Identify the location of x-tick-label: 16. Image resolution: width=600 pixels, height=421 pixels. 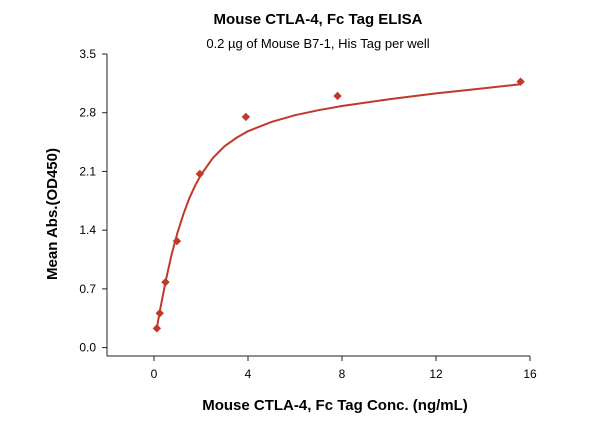
(530, 374).